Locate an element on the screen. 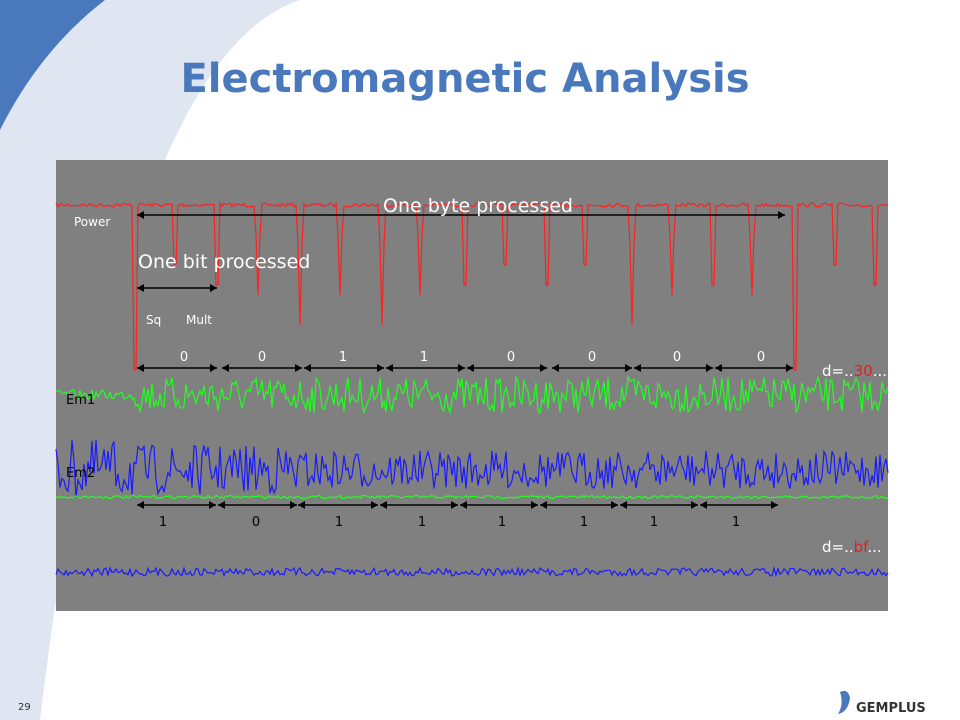 This screenshot has width=960, height=720. title: Electromagnetic Analysis is located at coordinates (464, 79).